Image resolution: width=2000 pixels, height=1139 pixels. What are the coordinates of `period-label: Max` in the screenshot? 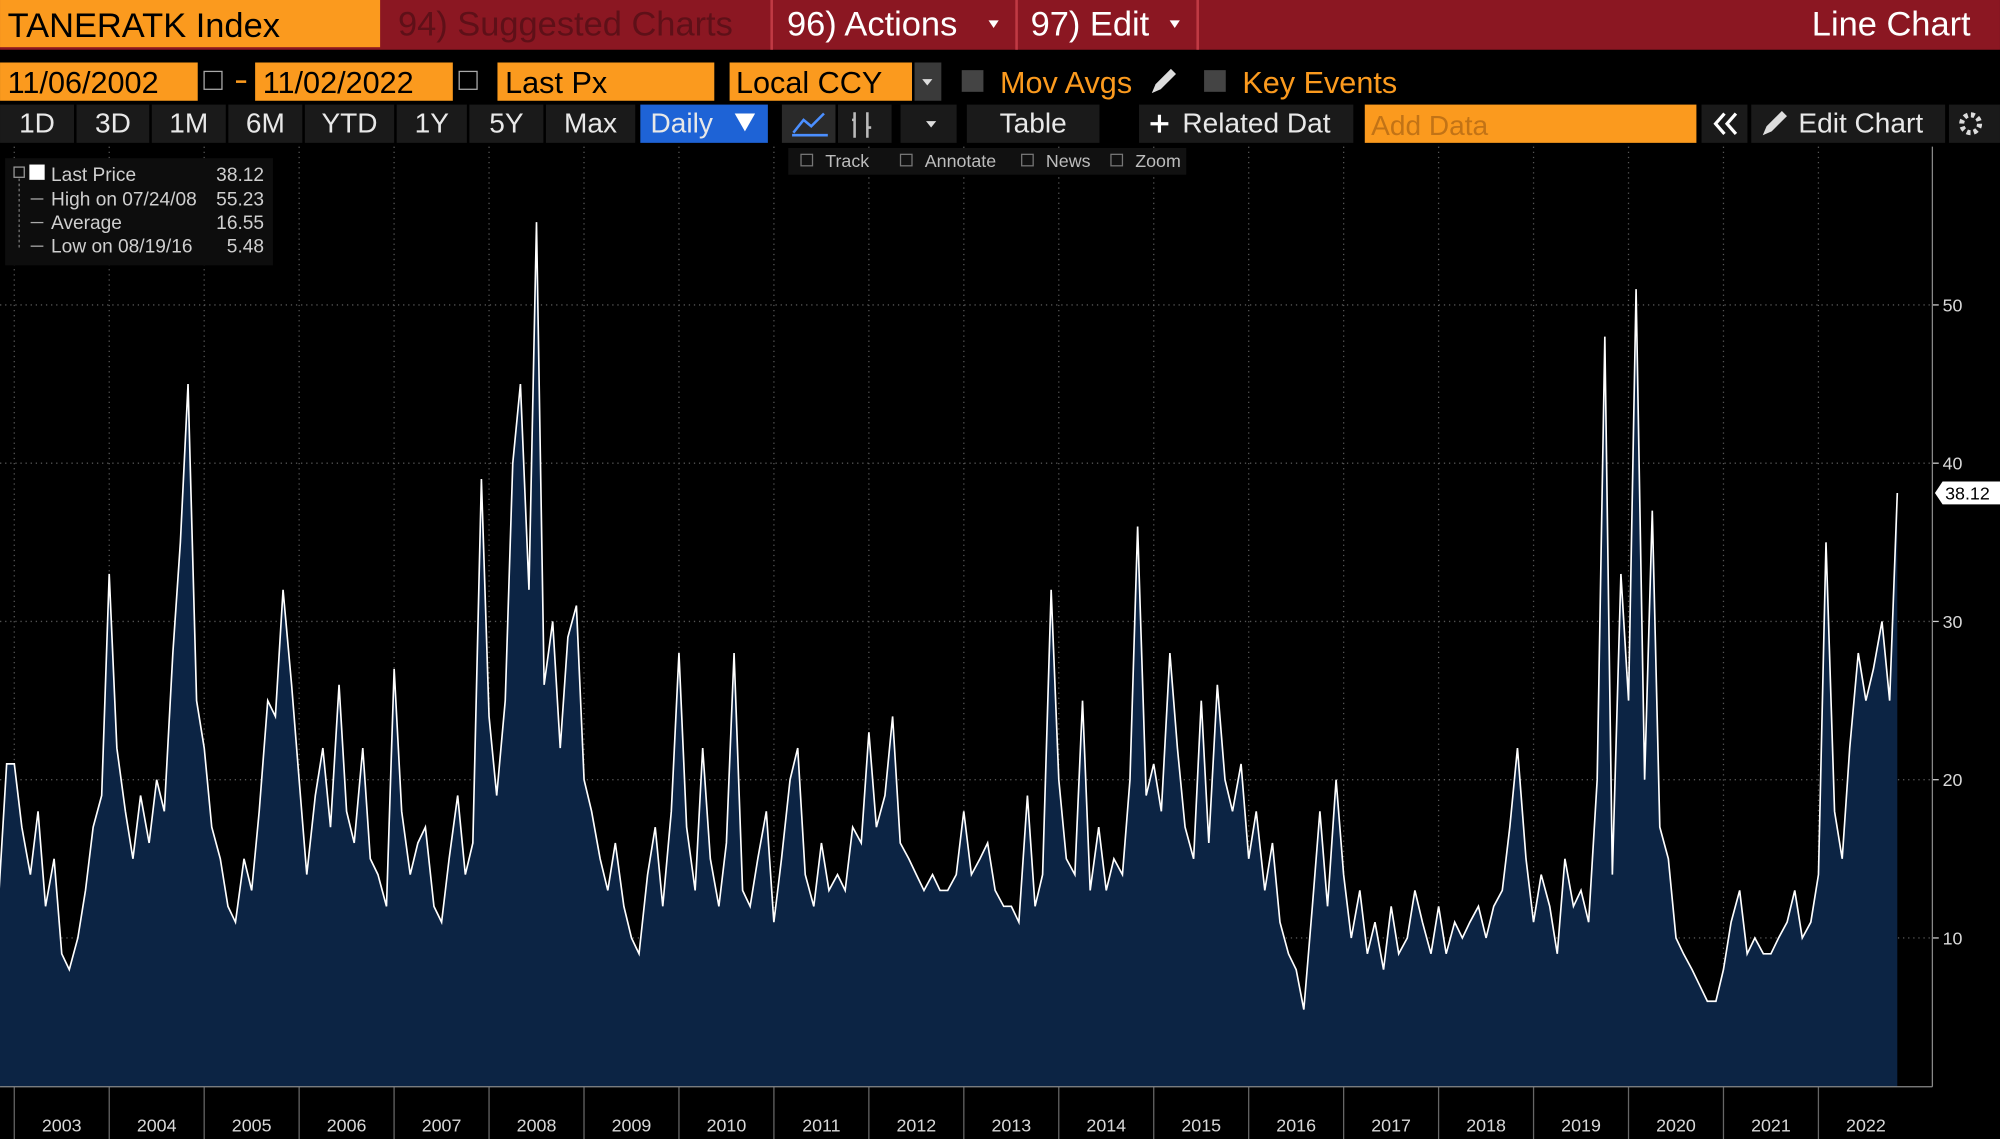 It's located at (590, 123).